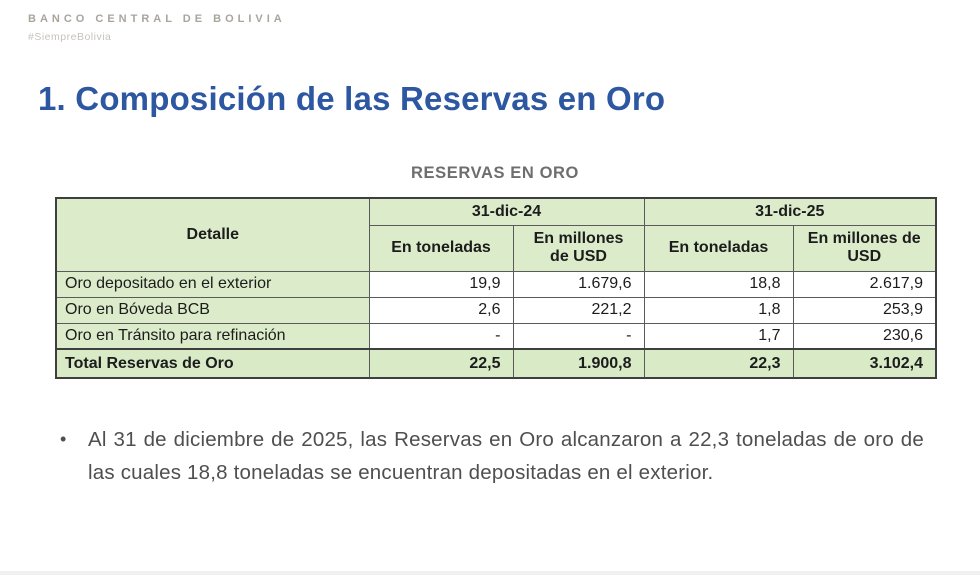  What do you see at coordinates (718, 363) in the screenshot?
I see `total-value: 22,3` at bounding box center [718, 363].